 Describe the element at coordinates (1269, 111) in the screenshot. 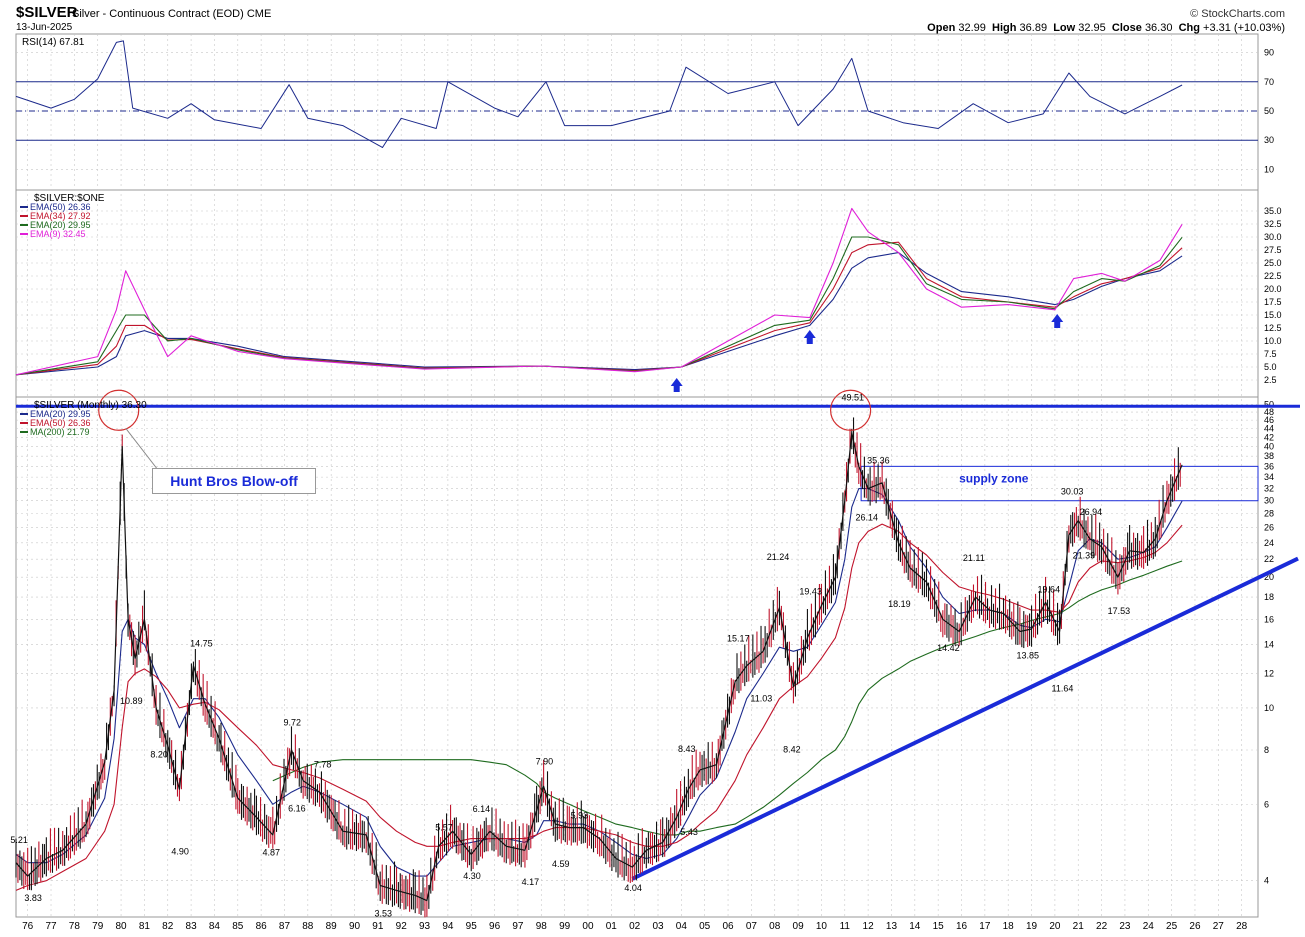

I see `rsi-tick-label: 50` at that location.